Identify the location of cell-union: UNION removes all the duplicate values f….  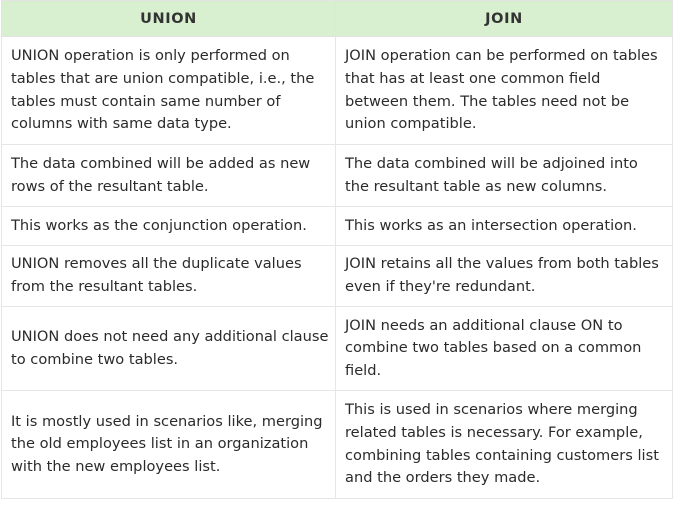
(168, 276).